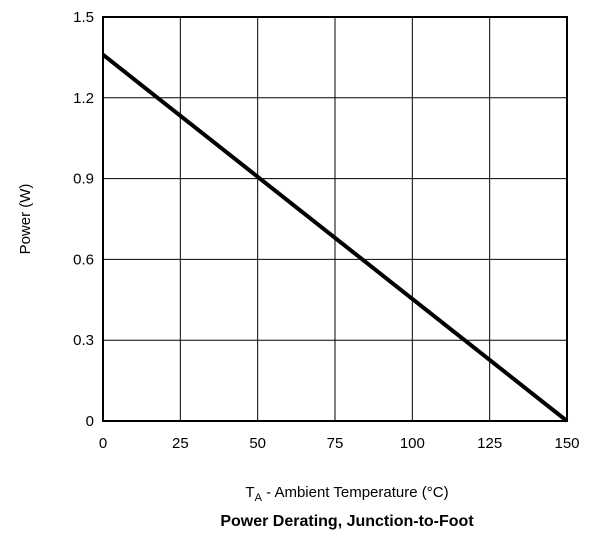 The width and height of the screenshot is (595, 538). I want to click on x-tick-labels: 0 25 50 75 100 125 150, so click(339, 443).